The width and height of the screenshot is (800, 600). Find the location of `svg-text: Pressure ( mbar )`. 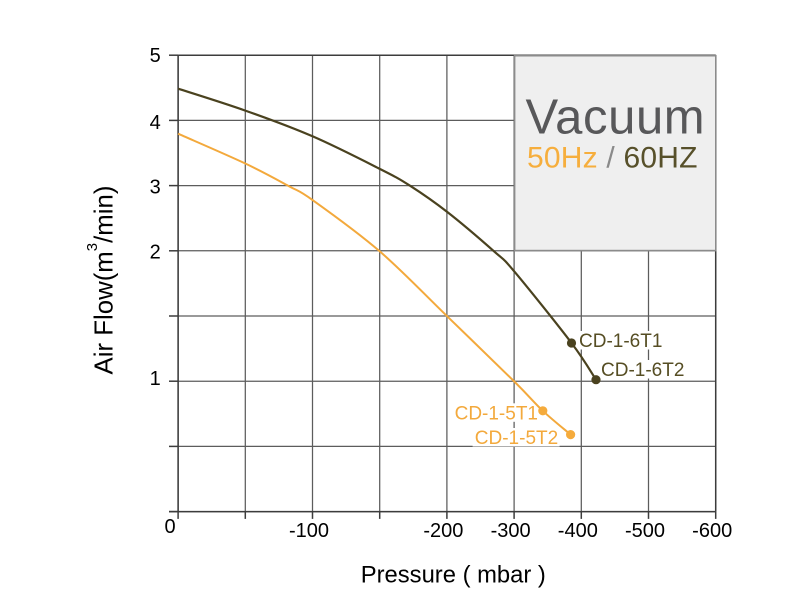

svg-text: Pressure ( mbar ) is located at coordinates (453, 574).